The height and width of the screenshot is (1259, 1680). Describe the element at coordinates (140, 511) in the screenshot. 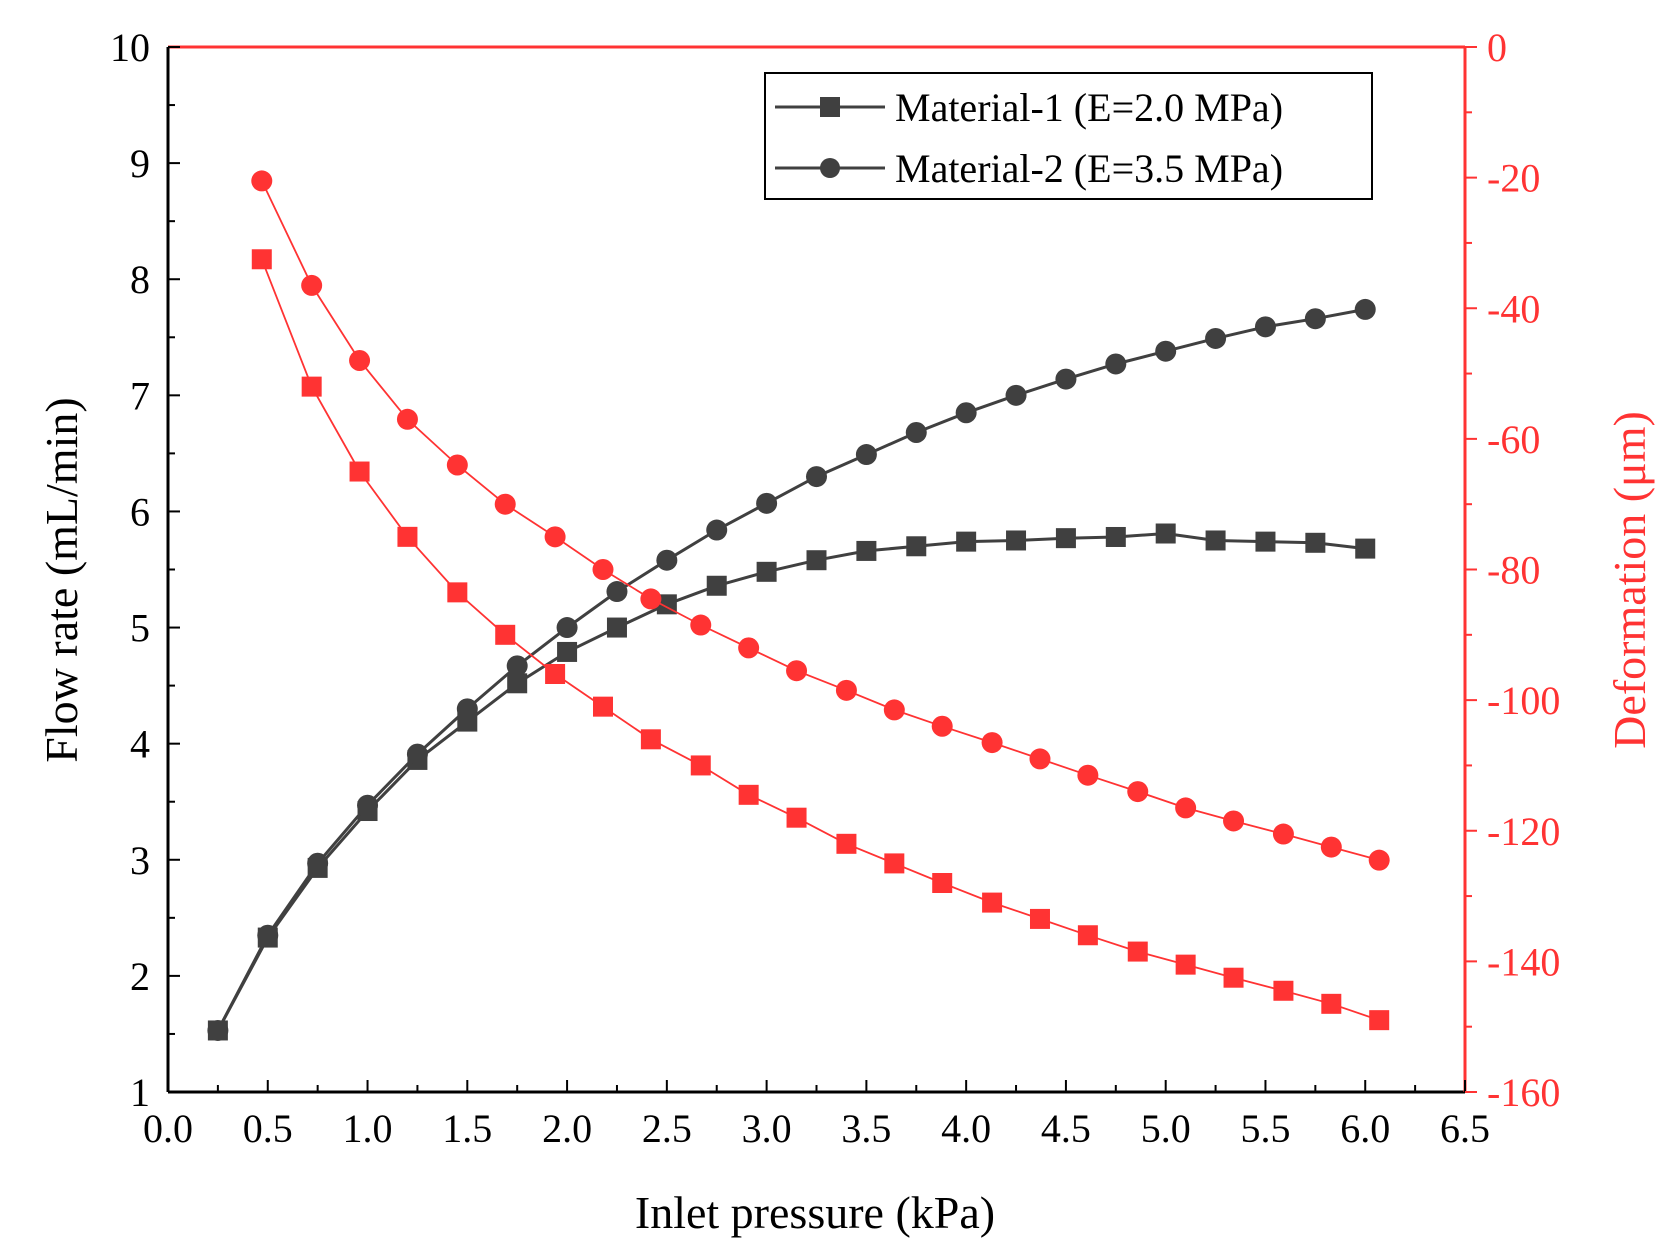

I see `y-left-tick-label: 6` at that location.